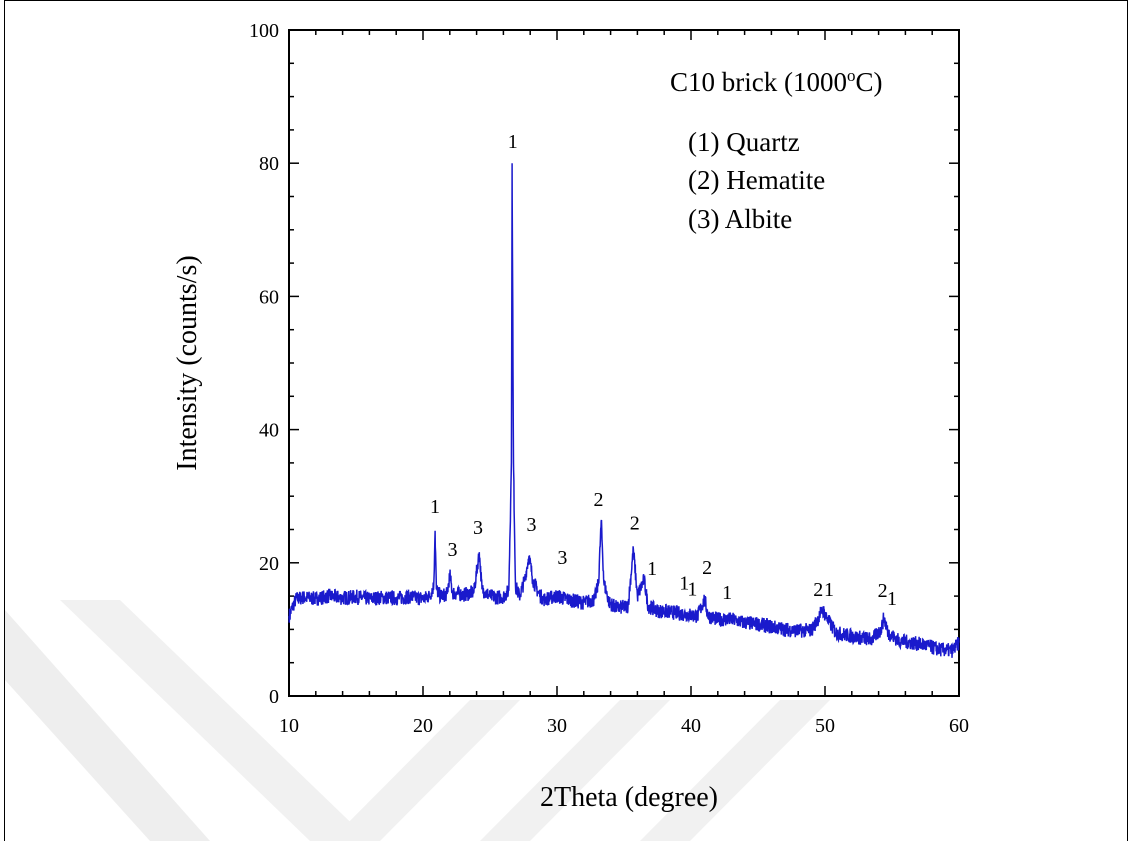  I want to click on y-tick-label: 60, so click(269, 297).